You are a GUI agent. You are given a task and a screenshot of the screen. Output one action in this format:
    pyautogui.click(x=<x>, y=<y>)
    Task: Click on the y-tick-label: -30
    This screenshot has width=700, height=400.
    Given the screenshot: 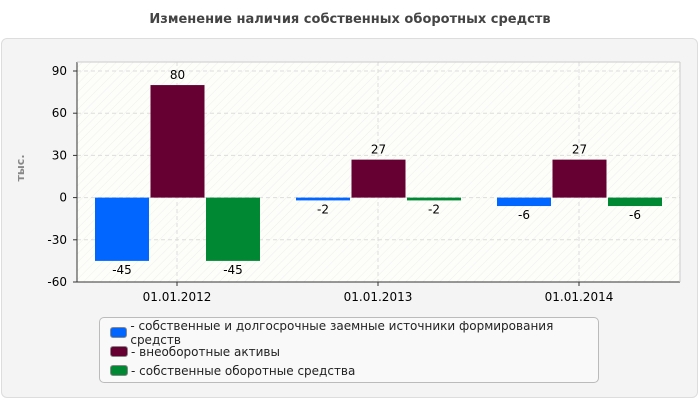 What is the action you would take?
    pyautogui.click(x=57, y=240)
    